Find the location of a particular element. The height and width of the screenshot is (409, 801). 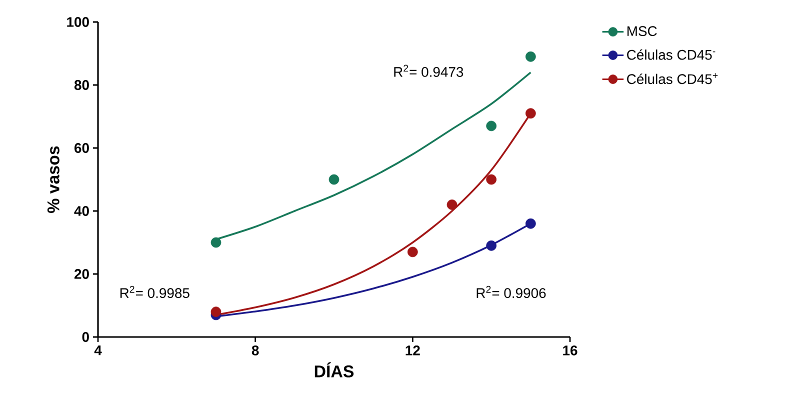

annotation: R$^{2}$= 0.9985 is located at coordinates (155, 292).